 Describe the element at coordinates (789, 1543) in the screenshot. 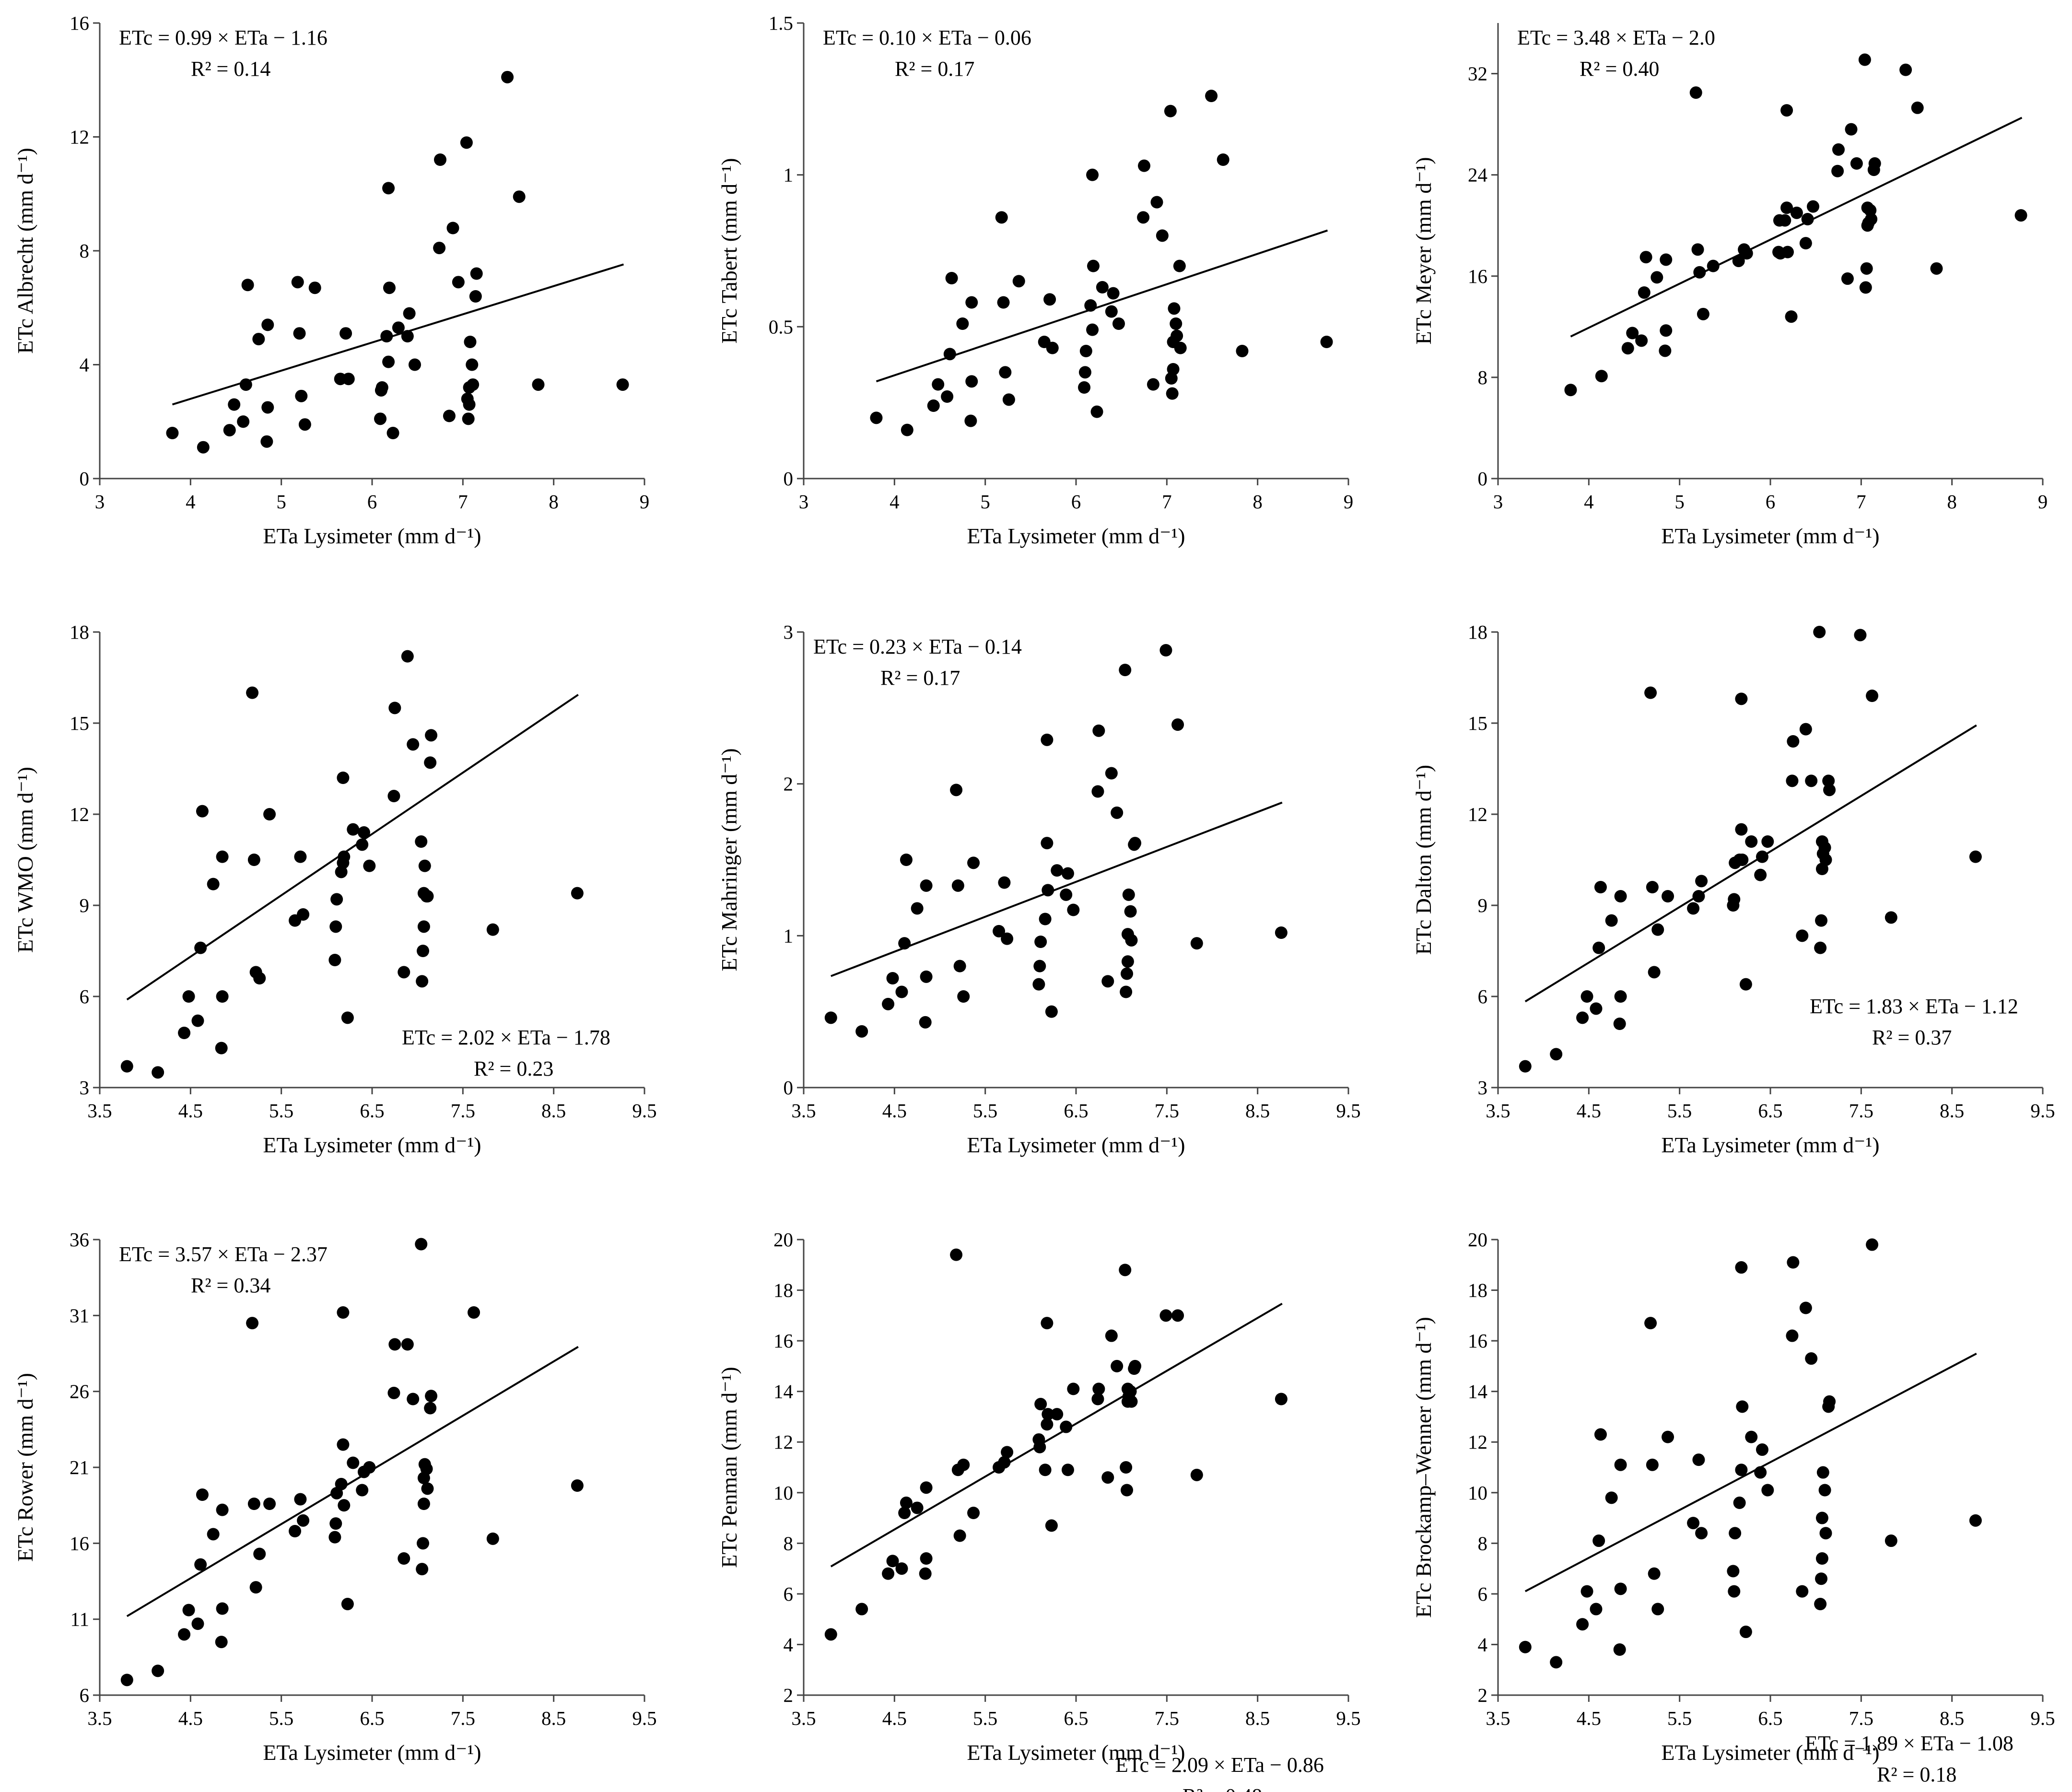

I see `y-tick-label: 8` at that location.